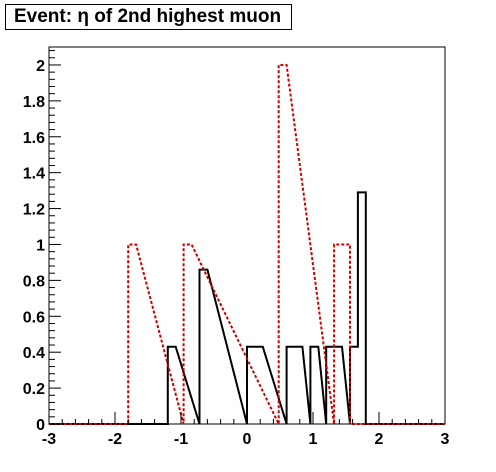 Image resolution: width=496 pixels, height=472 pixels. I want to click on y-tick-label: 1, so click(40, 245).